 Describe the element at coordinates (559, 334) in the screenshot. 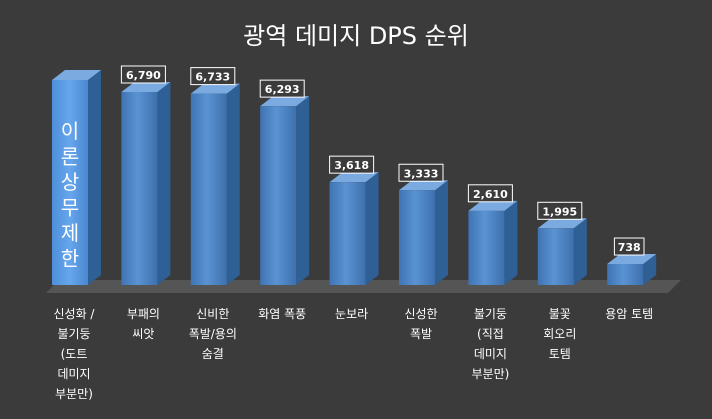

I see `category-label: 불꽃 회오리 토템` at that location.